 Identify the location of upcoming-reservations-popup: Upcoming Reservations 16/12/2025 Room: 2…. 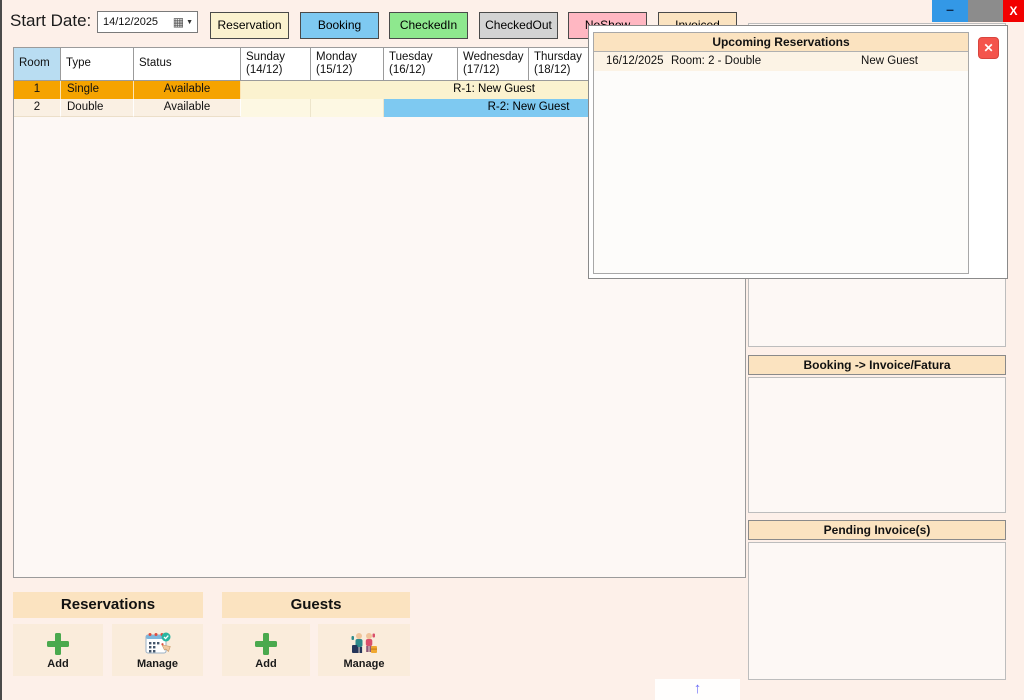
(798, 152).